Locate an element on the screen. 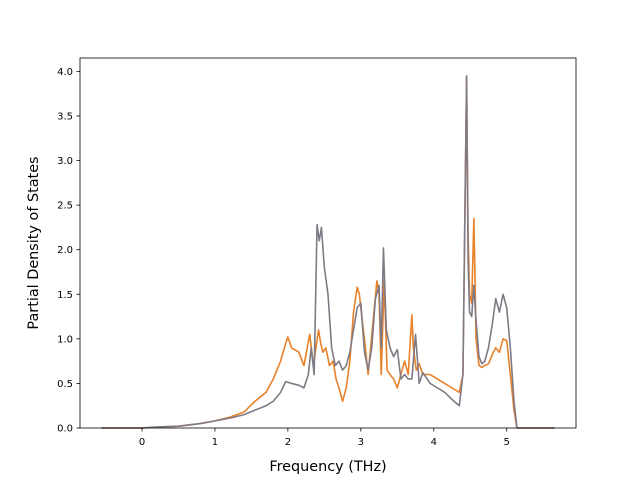 Image resolution: width=640 pixels, height=480 pixels. y-tick-label: 2.5 is located at coordinates (65, 206).